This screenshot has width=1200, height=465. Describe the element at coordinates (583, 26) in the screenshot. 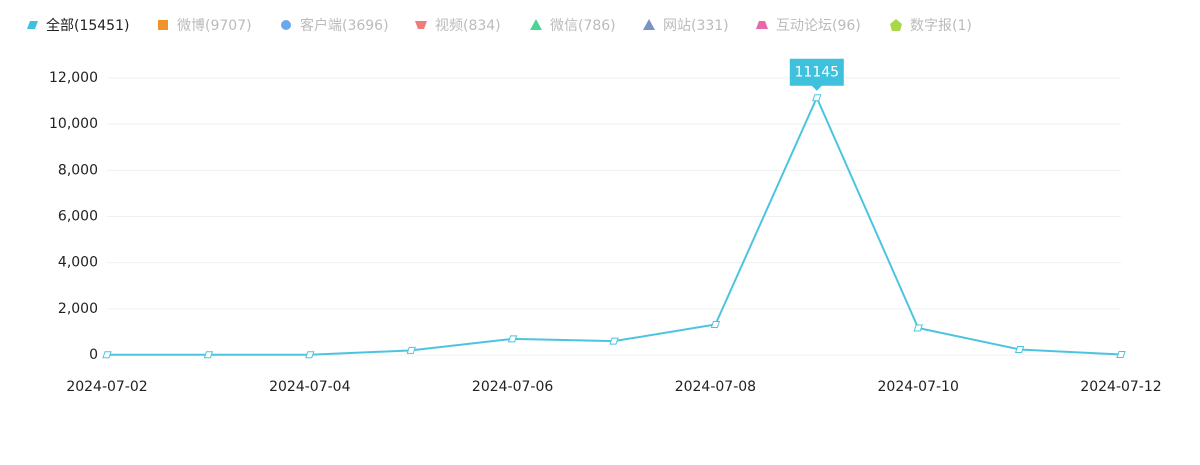

I see `legend-label: 微信(786)` at that location.